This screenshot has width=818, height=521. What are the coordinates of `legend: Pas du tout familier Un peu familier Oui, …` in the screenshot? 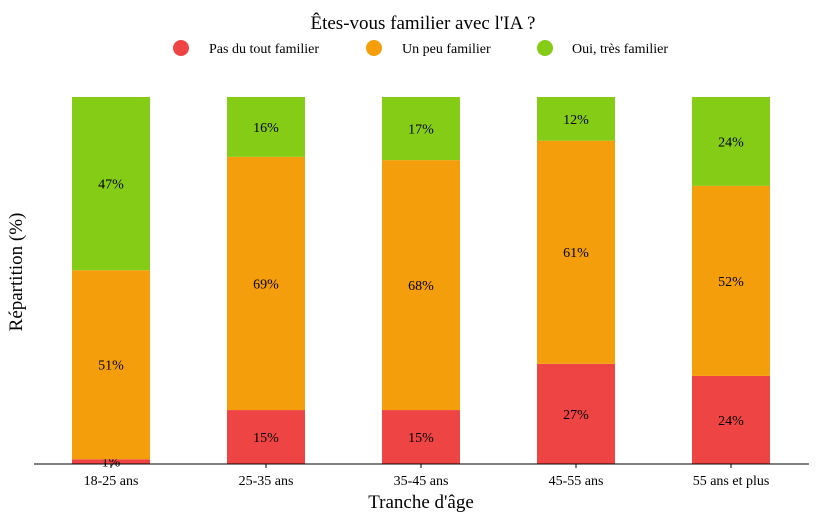 It's located at (420, 48).